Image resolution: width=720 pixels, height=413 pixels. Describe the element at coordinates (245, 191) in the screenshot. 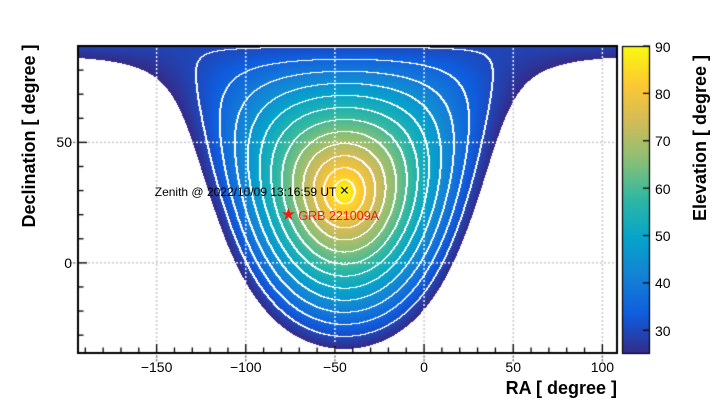

I see `zenith-annotation-text: Zenith @ 2022/10/09 13:16:59 UT` at that location.